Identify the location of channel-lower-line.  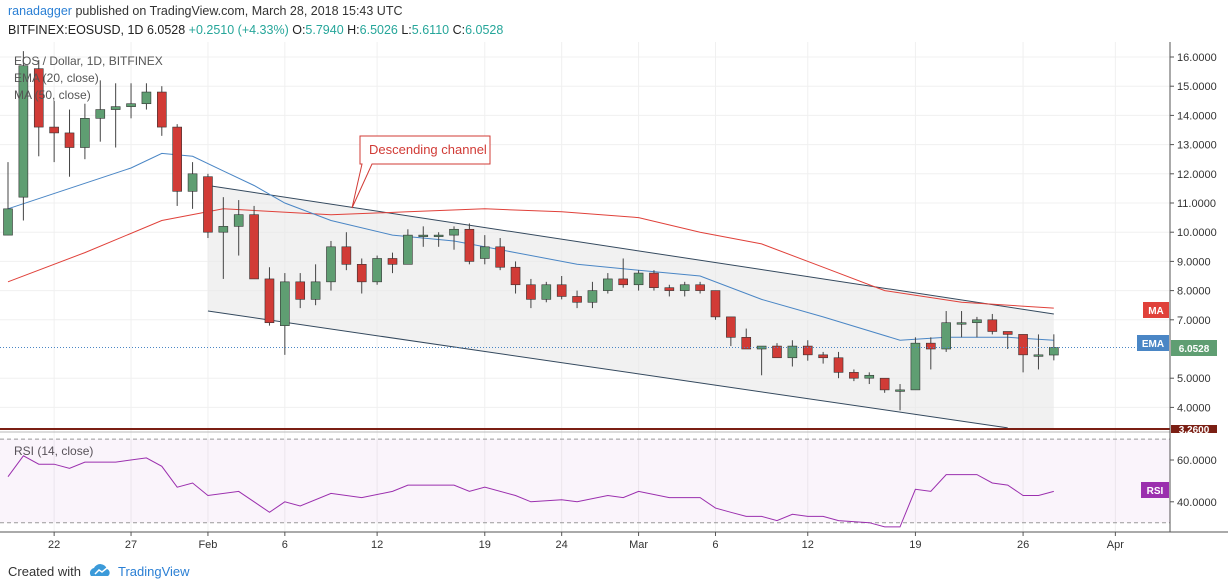
(607, 369).